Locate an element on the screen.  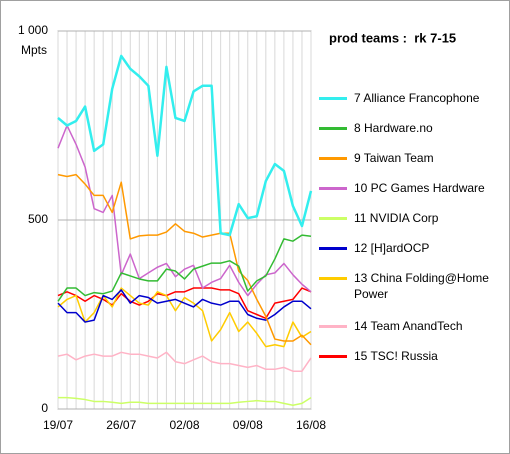
legend-item: 7 Alliance Francophone is located at coordinates (411, 98).